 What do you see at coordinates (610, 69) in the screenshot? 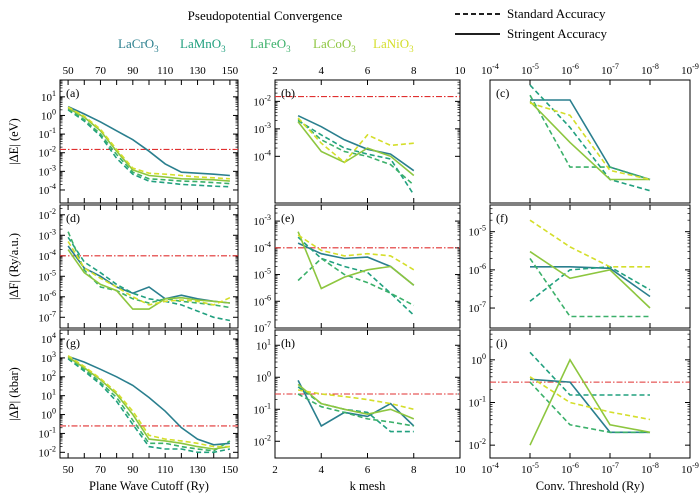
I see `top-tick-label: 10-7` at bounding box center [610, 69].